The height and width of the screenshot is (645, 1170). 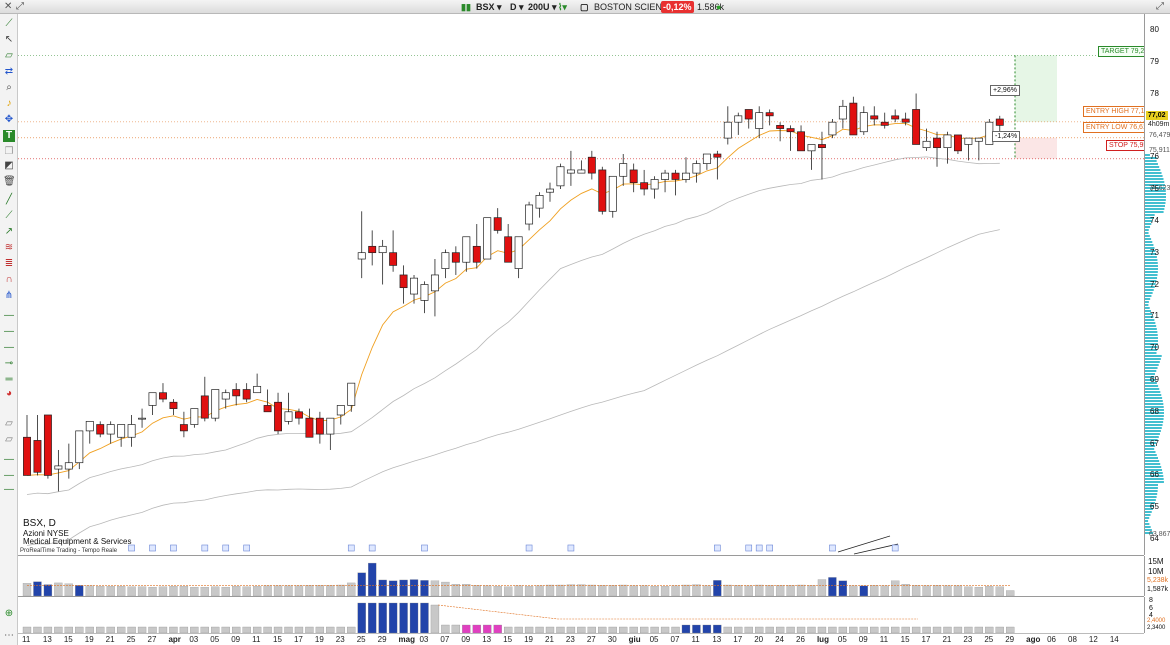 What do you see at coordinates (9, 379) in the screenshot?
I see `level-icon: ═` at bounding box center [9, 379].